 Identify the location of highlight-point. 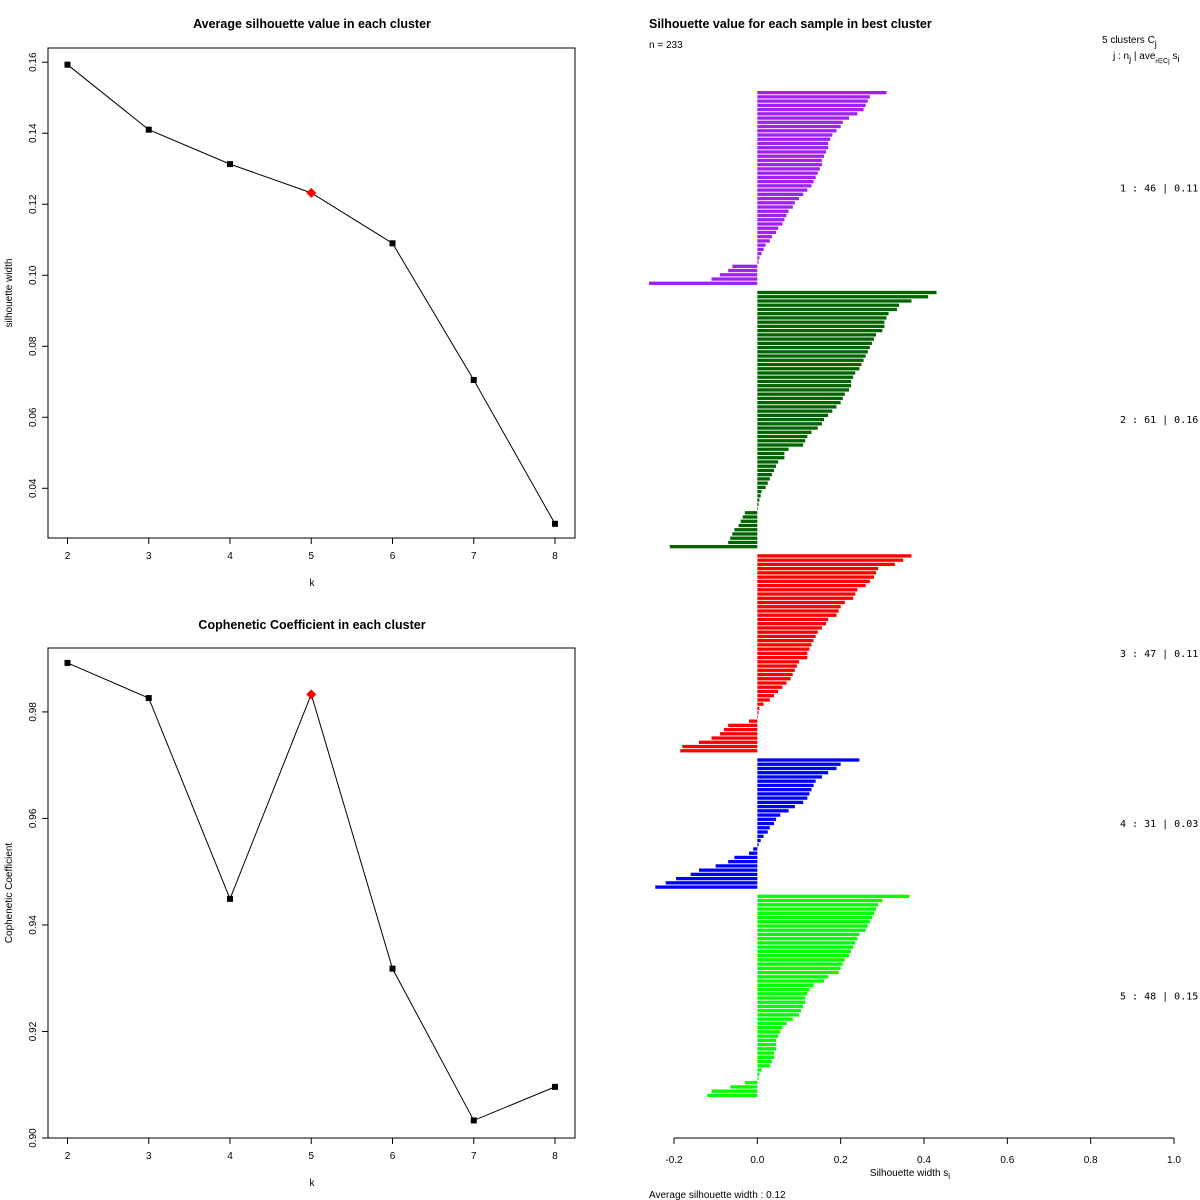
(311, 192).